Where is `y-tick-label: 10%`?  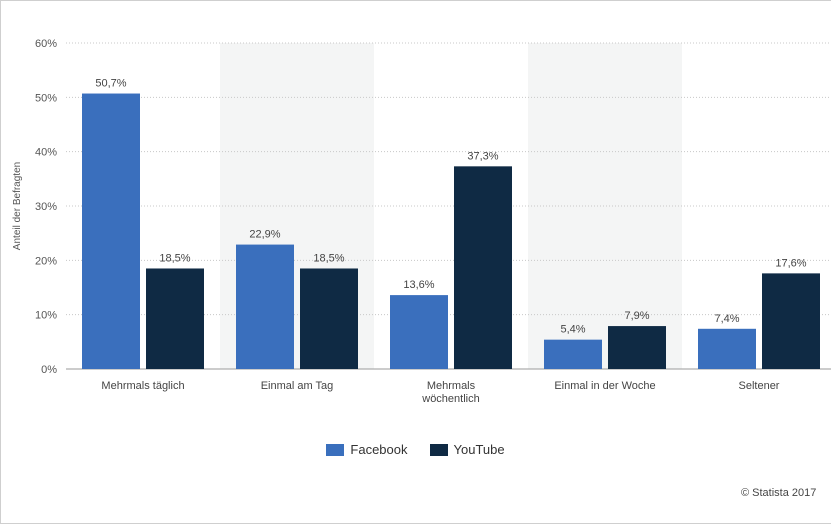
y-tick-label: 10% is located at coordinates (46, 316).